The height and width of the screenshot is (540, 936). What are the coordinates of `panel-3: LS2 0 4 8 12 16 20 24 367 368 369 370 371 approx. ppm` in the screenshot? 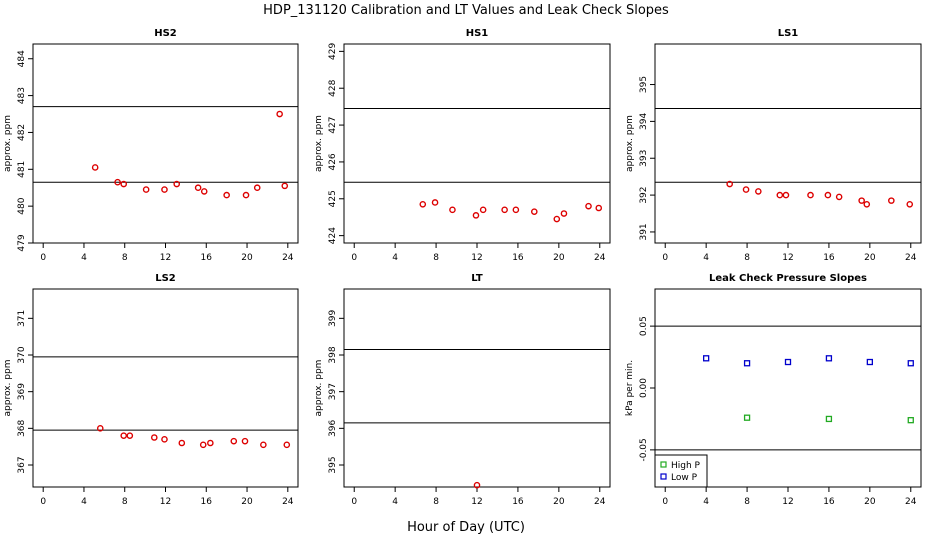 It's located at (151, 390).